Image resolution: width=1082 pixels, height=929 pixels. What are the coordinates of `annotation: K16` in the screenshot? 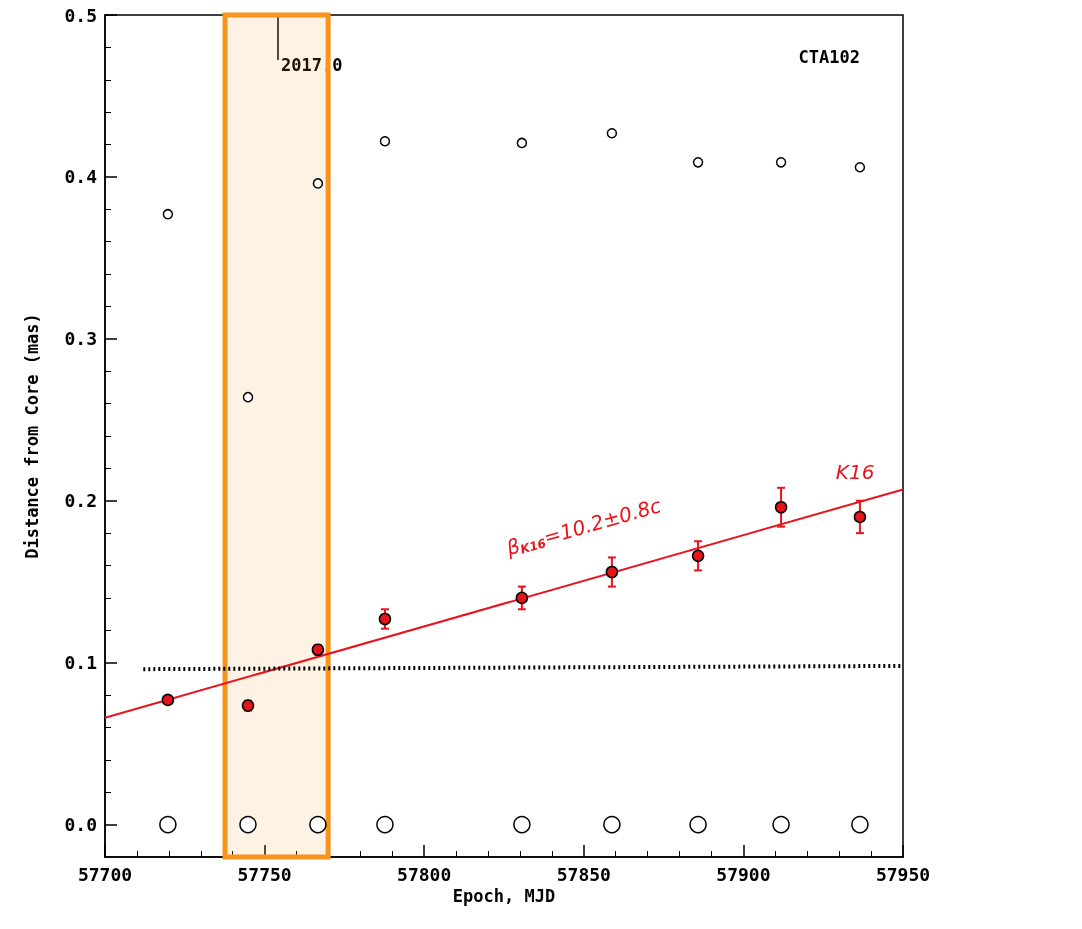 It's located at (855, 471).